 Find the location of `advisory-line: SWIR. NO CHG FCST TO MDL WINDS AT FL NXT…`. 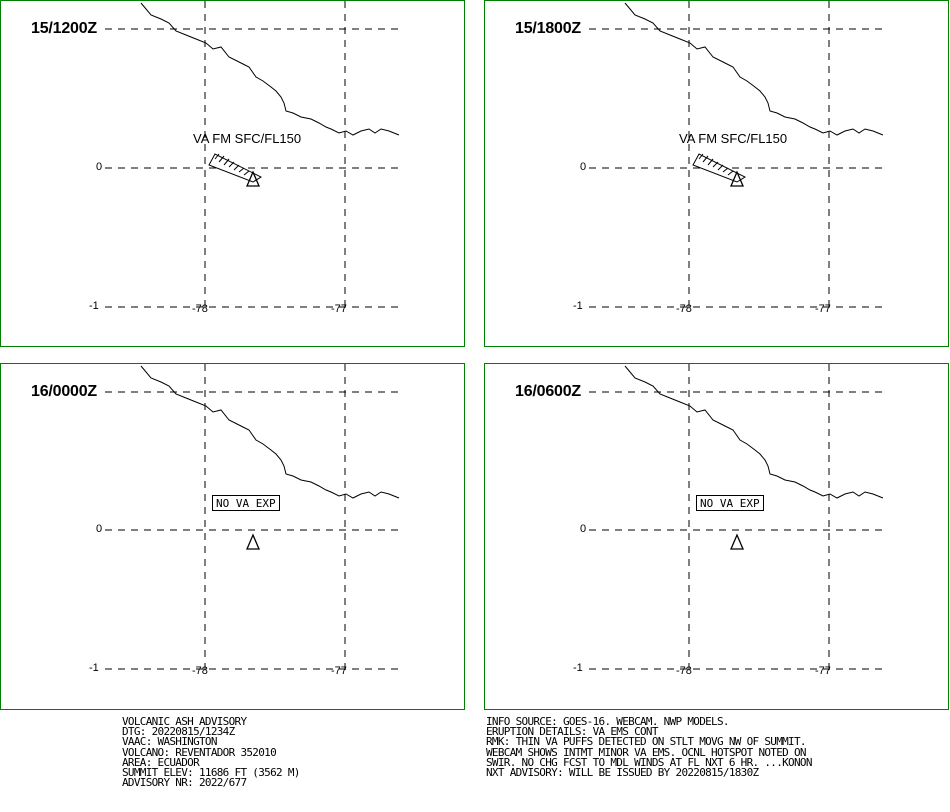

advisory-line: SWIR. NO CHG FCST TO MDL WINDS AT FL NXT… is located at coordinates (649, 762).